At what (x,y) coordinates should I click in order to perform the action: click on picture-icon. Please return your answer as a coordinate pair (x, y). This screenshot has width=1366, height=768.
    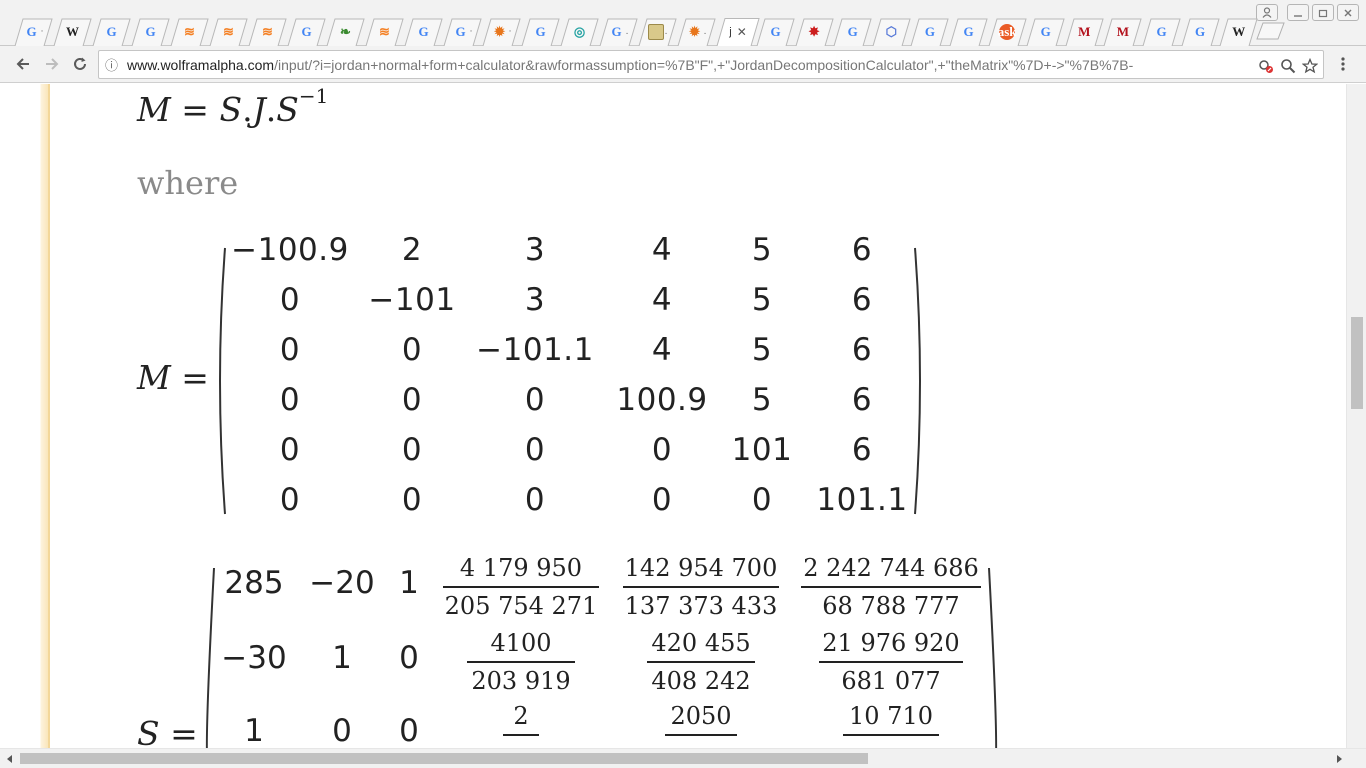
    Looking at the image, I should click on (655, 32).